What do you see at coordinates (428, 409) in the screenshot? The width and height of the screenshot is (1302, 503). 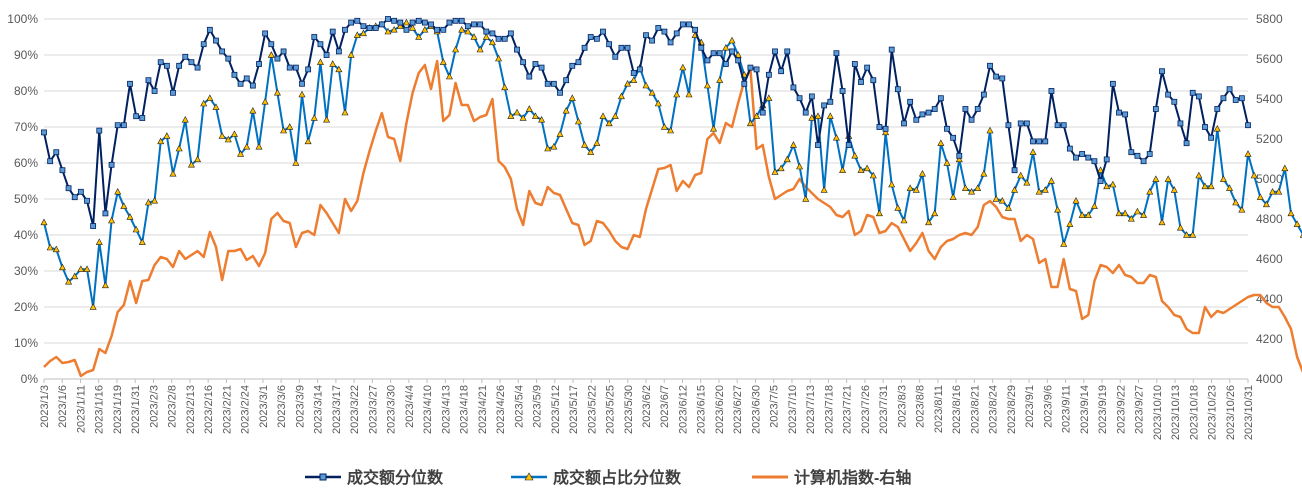 I see `x-tick-label: 2023/4/10` at bounding box center [428, 409].